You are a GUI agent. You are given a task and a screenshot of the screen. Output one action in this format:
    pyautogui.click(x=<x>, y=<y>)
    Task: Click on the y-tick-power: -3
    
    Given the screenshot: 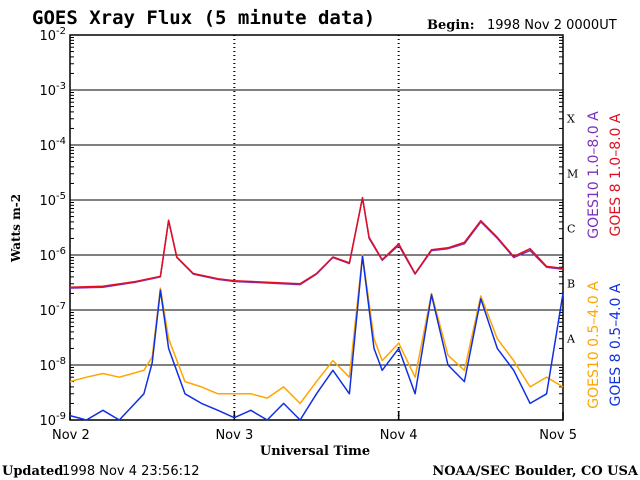 What is the action you would take?
    pyautogui.click(x=61, y=86)
    